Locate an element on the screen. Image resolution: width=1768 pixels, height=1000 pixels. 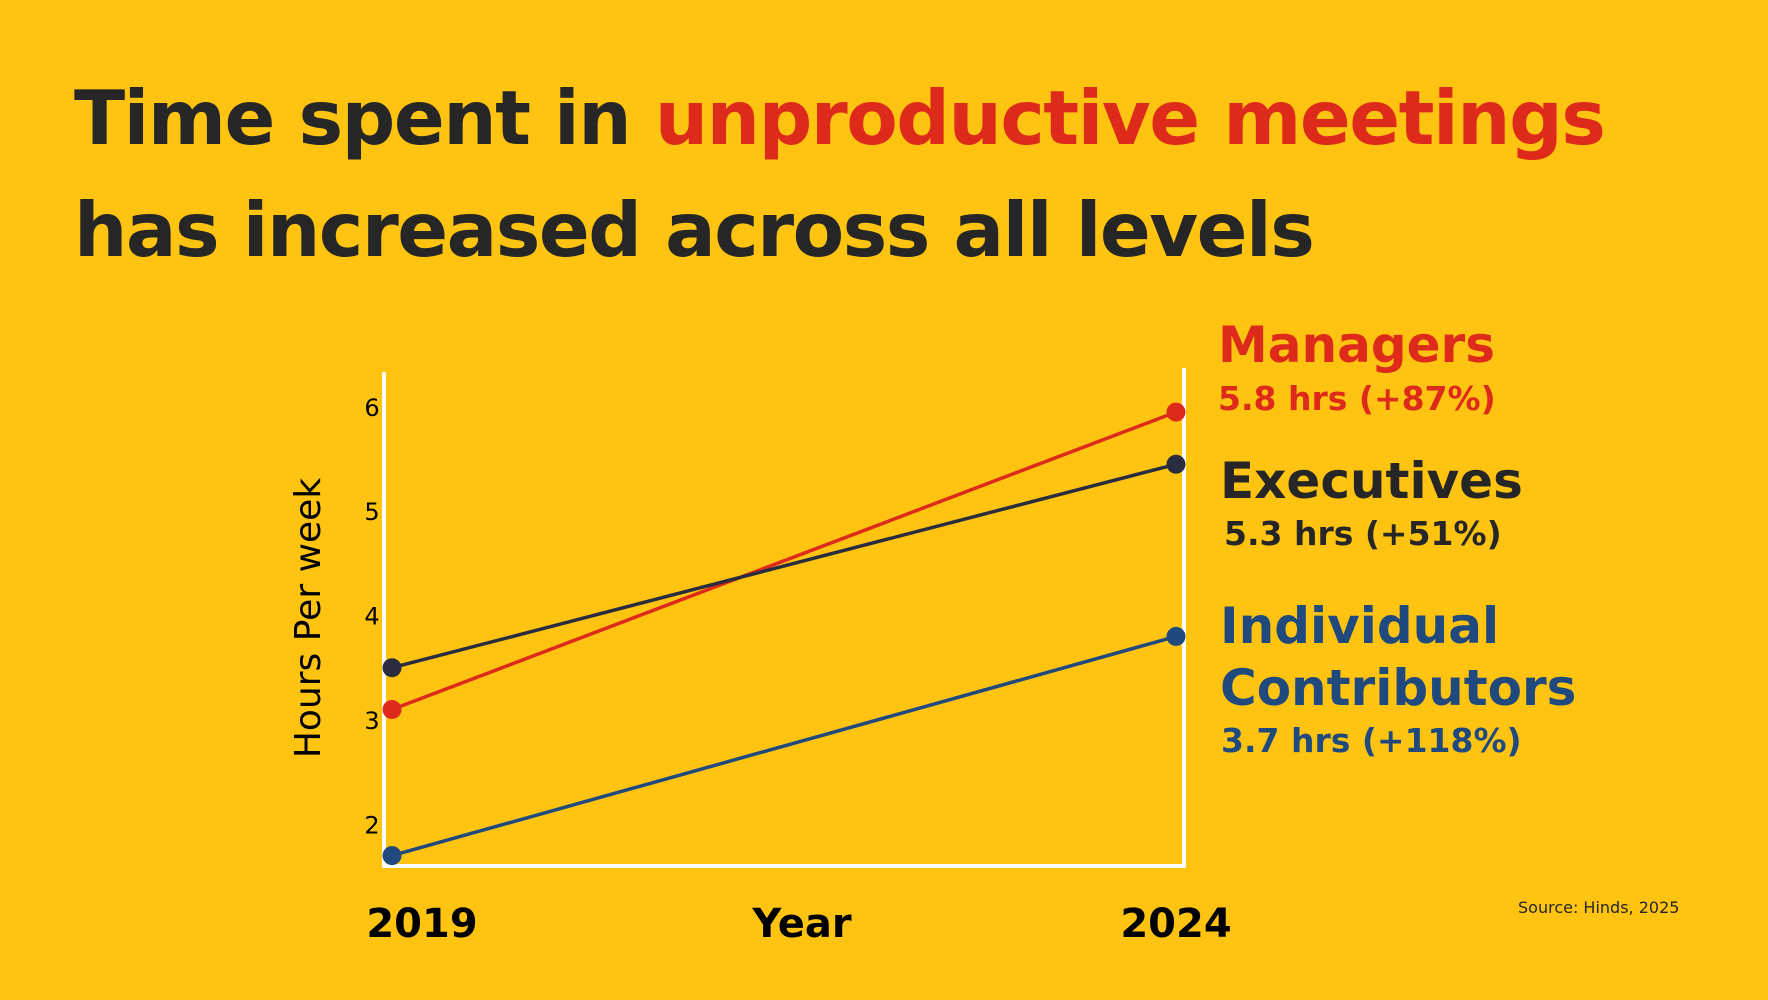
x-axis-ticks: 2019 2024 is located at coordinates (798, 924).